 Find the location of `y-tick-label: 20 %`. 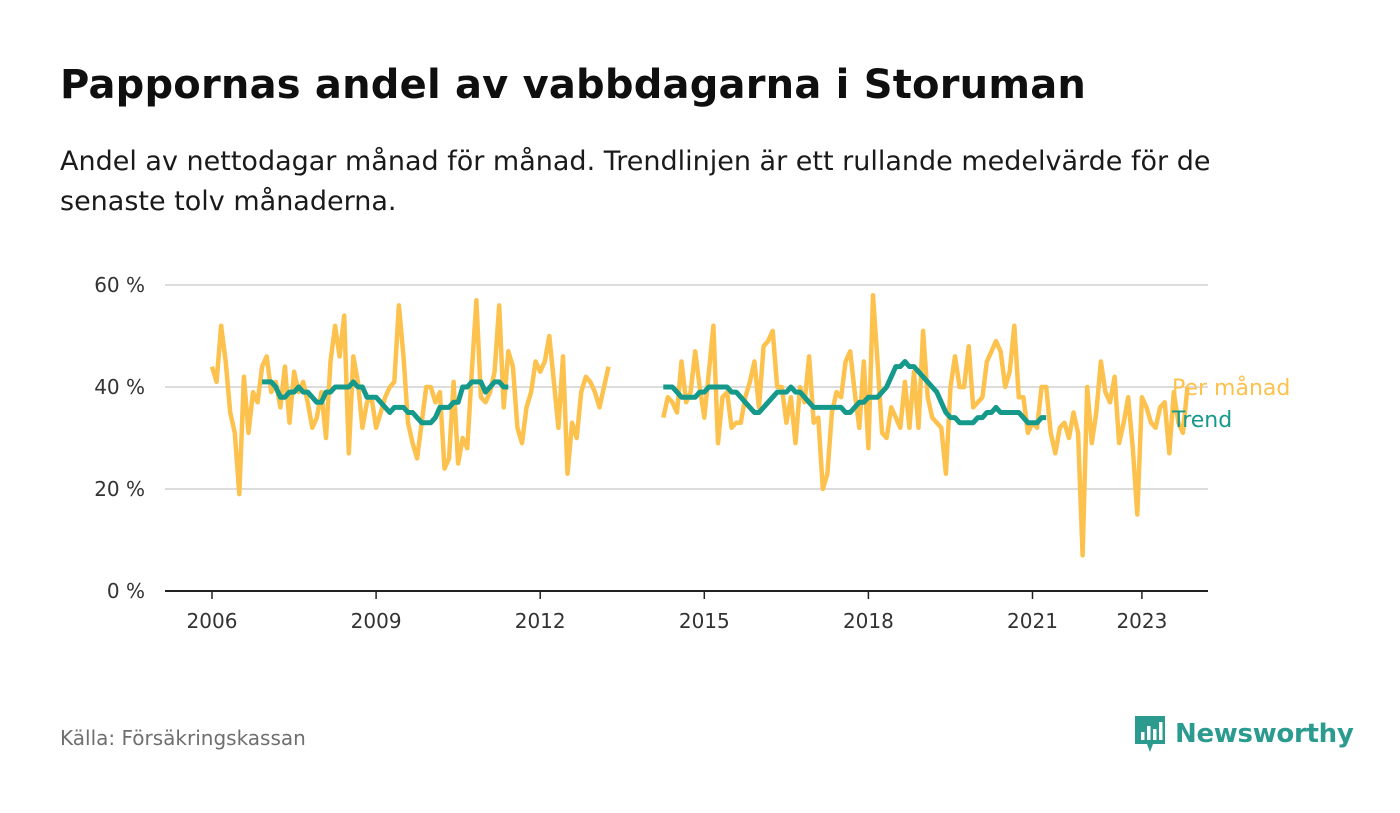

y-tick-label: 20 % is located at coordinates (119, 489).